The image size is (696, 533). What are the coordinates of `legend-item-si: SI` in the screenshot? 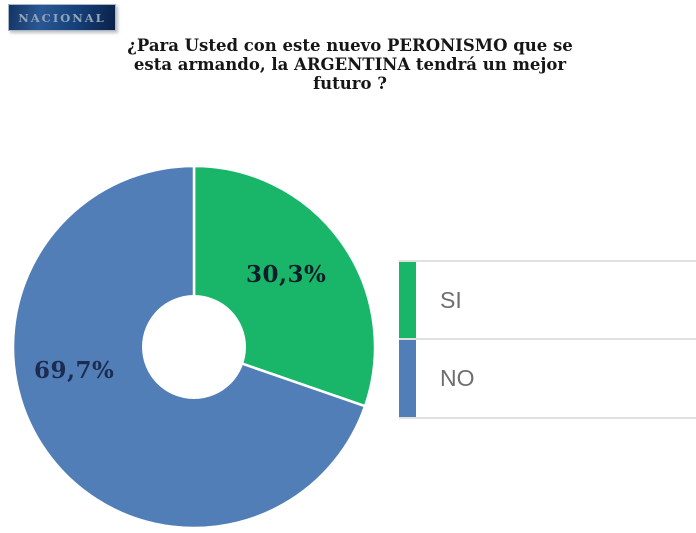 It's located at (547, 301).